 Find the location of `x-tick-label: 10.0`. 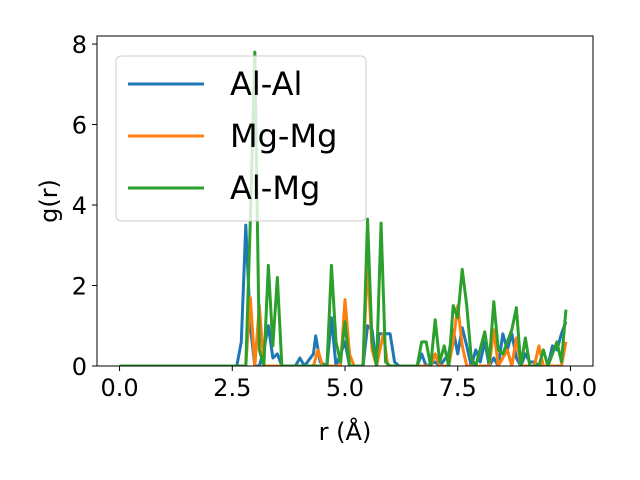

x-tick-label: 10.0 is located at coordinates (570, 388).